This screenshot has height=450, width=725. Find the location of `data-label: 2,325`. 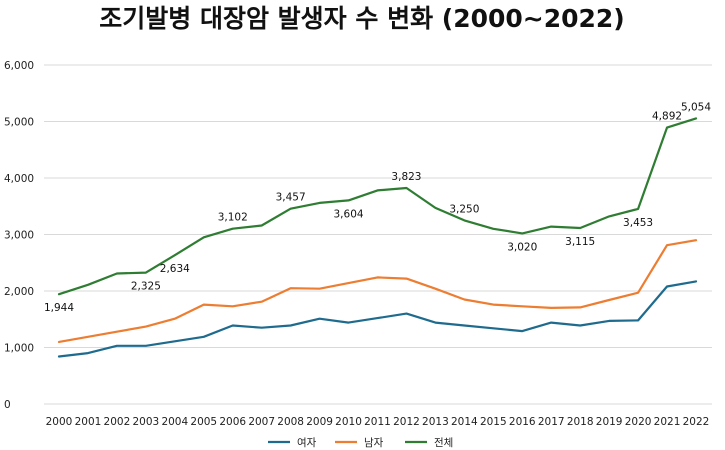

data-label: 2,325 is located at coordinates (146, 287).